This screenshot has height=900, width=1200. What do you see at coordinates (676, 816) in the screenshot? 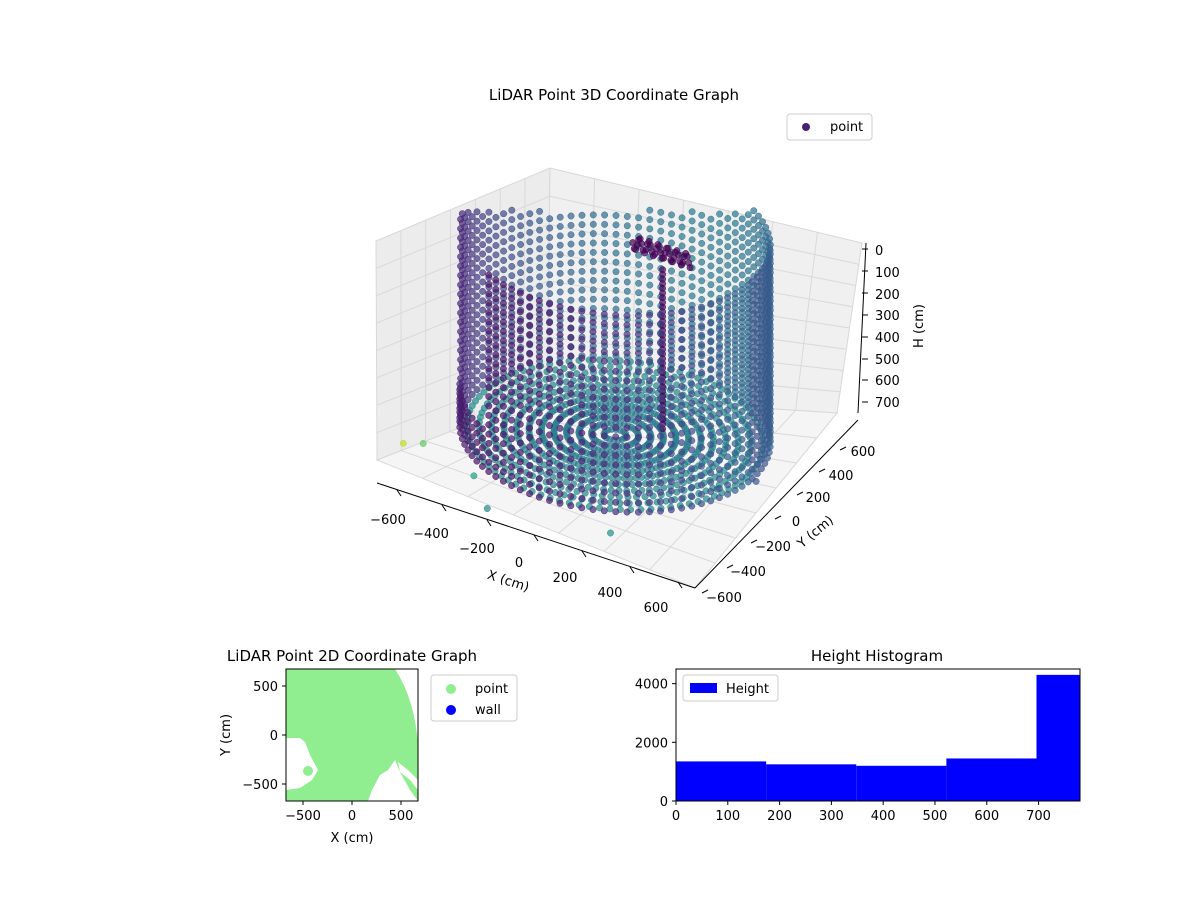
I see `x-tick-hist: 0` at bounding box center [676, 816].